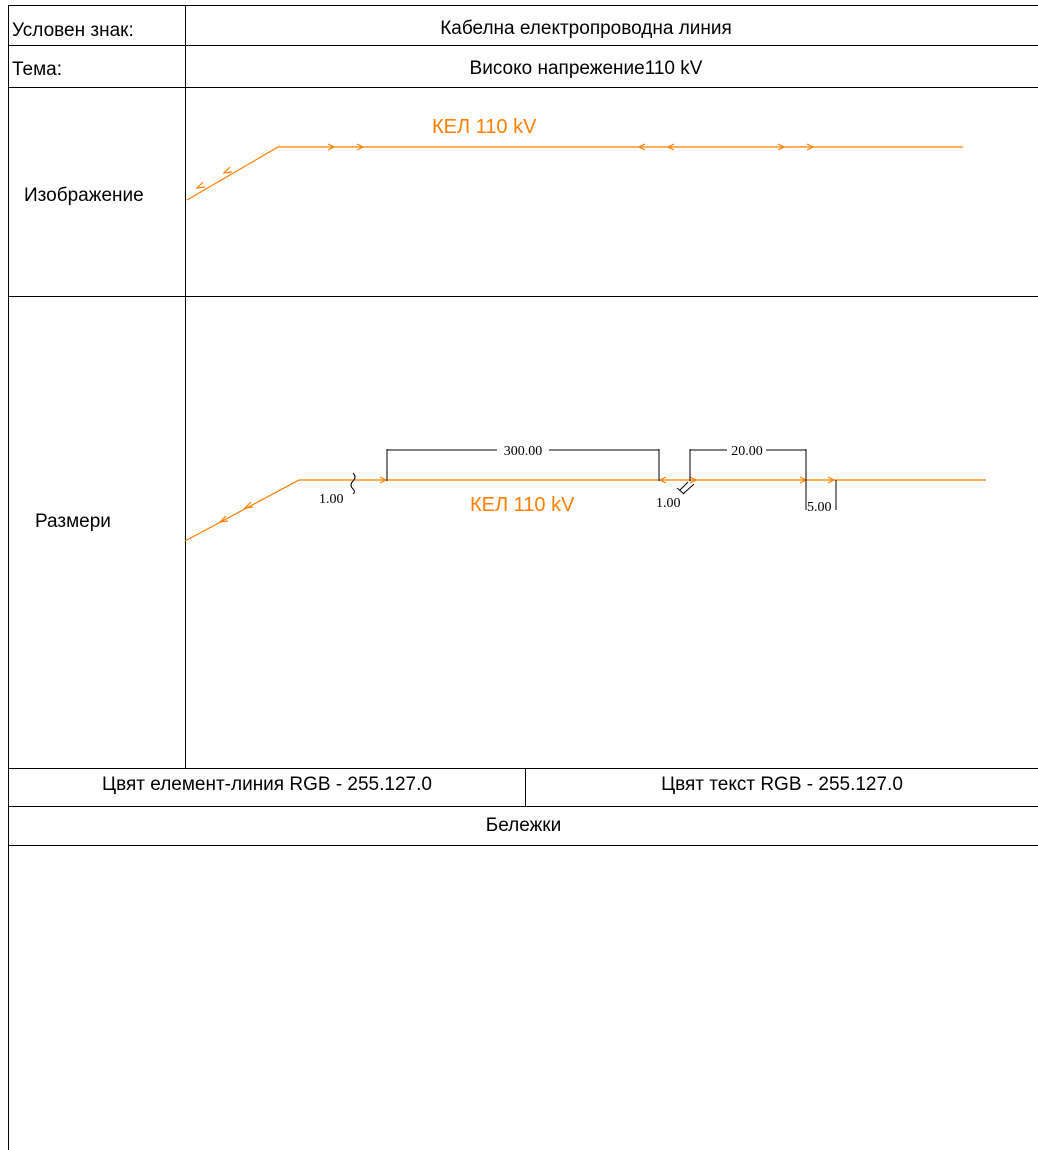 The height and width of the screenshot is (1150, 1038). What do you see at coordinates (525, 787) in the screenshot?
I see `color-row-divider` at bounding box center [525, 787].